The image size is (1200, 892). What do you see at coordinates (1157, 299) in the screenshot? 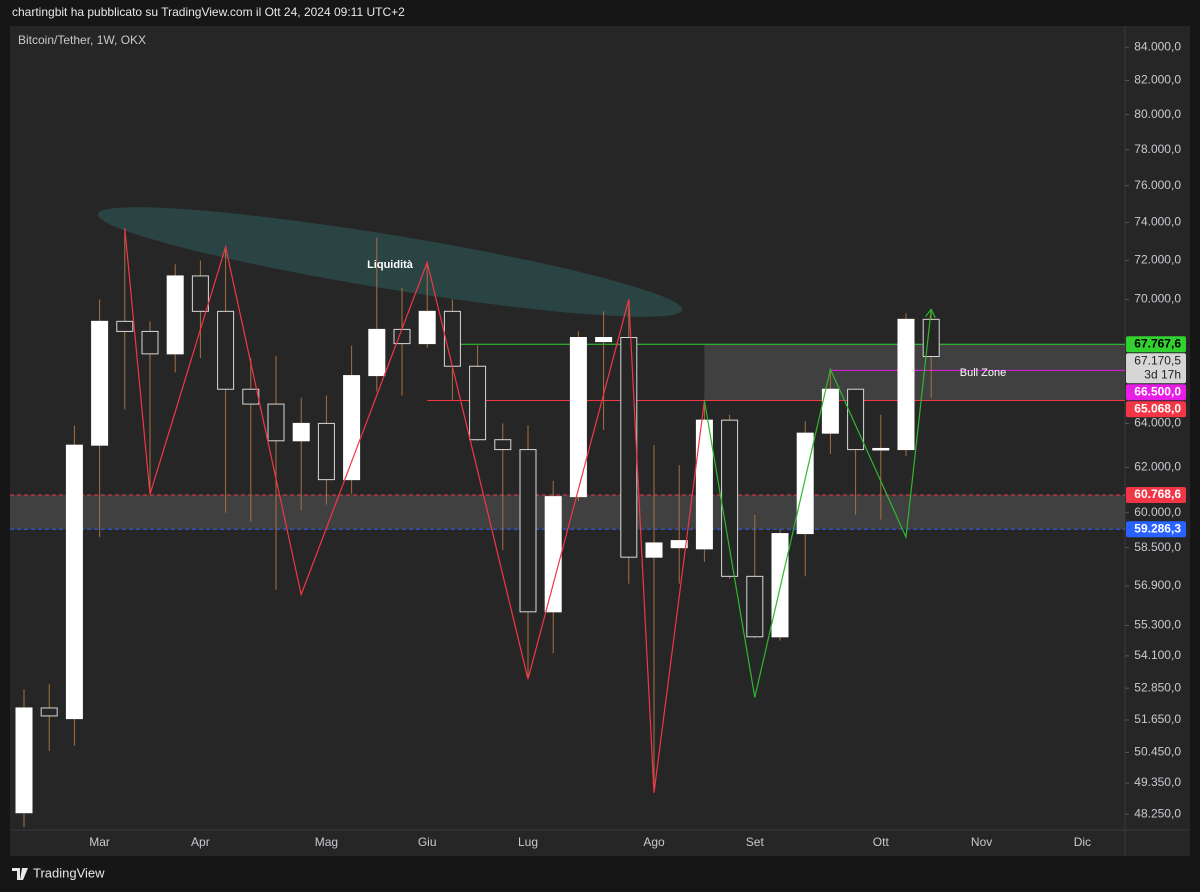
I see `y-tick-label: 70.000,0` at bounding box center [1157, 299].